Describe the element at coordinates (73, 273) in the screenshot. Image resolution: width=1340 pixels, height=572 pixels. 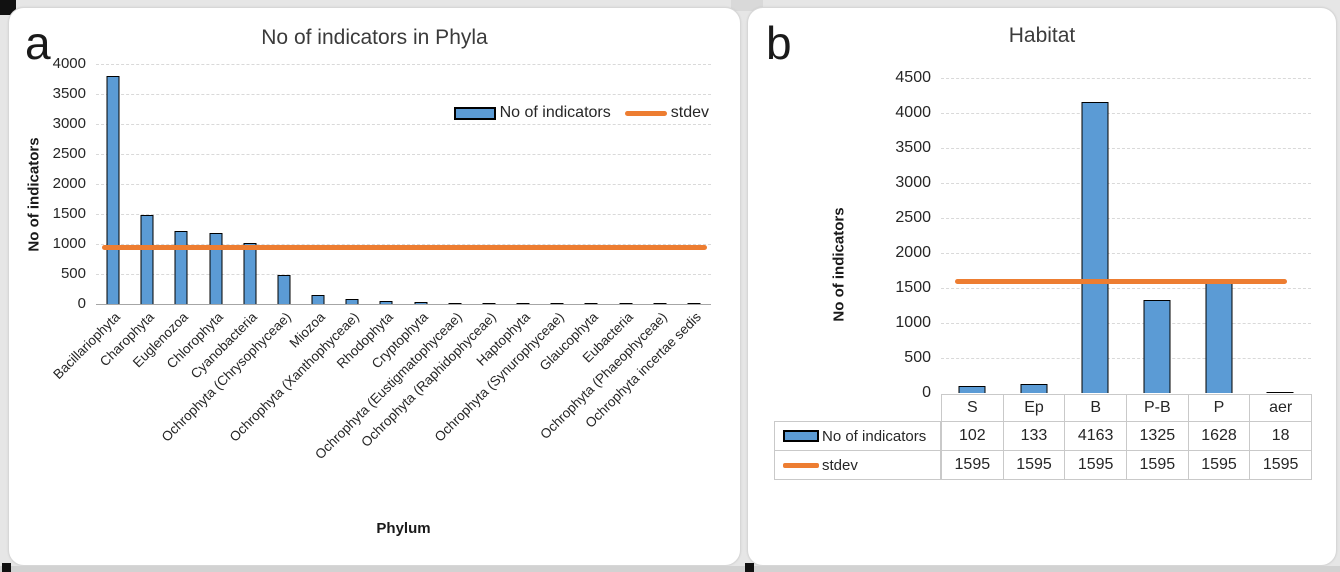
I see `y-tick-label: 500` at that location.